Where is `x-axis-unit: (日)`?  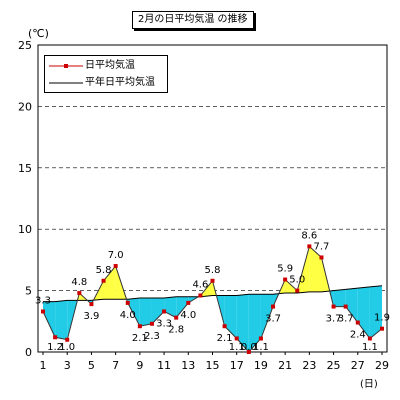
x-axis-unit: (日) is located at coordinates (369, 384).